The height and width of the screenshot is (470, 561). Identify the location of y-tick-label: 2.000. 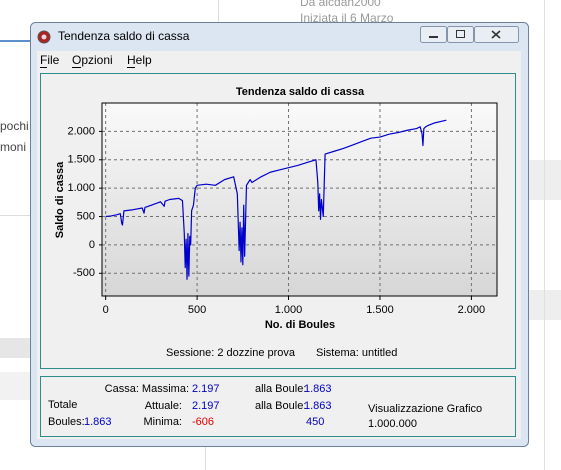
(81, 131).